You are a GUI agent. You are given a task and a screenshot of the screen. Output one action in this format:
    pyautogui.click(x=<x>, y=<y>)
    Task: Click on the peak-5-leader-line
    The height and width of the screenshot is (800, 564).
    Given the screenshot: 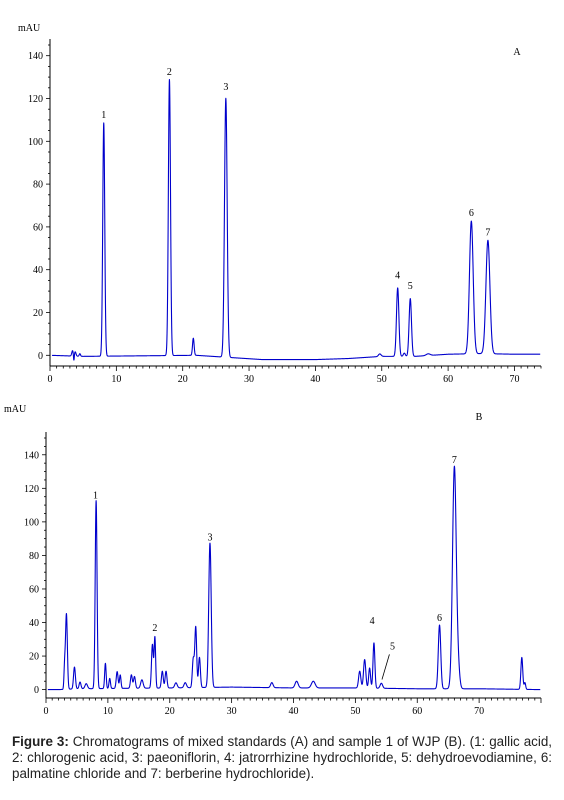 What is the action you would take?
    pyautogui.click(x=385, y=667)
    